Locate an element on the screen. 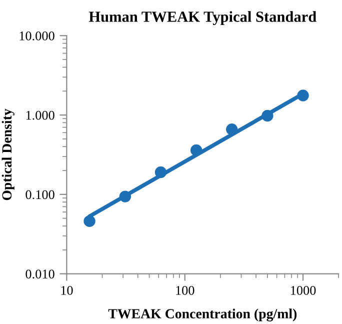 This screenshot has width=342, height=324. x-axis-title: TWEAK Concentration (pg/ml) is located at coordinates (202, 315).